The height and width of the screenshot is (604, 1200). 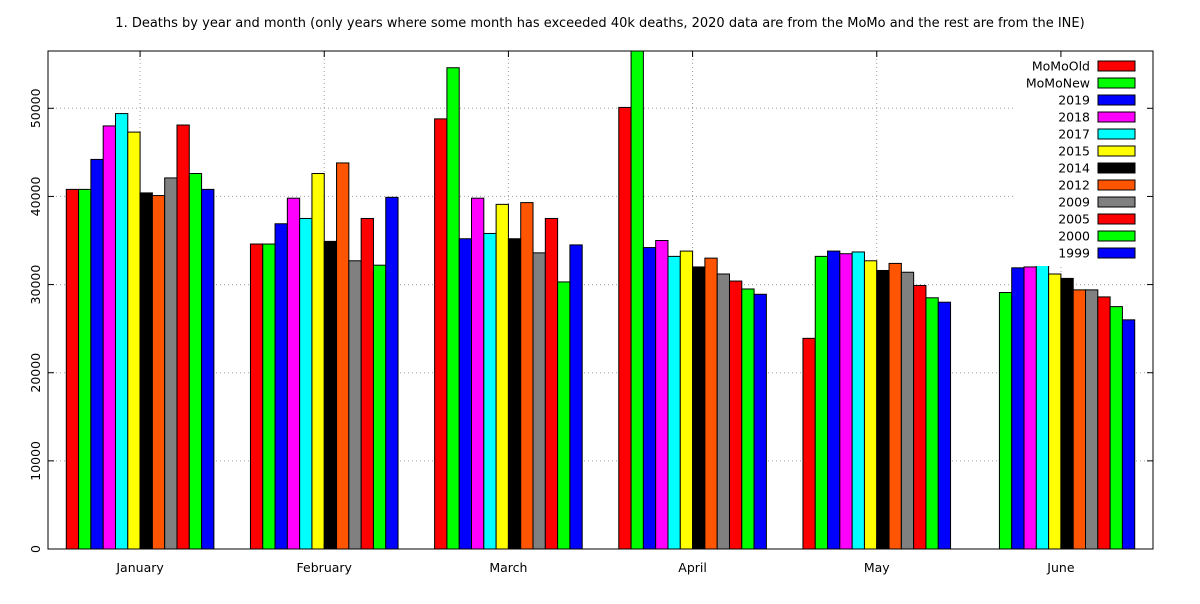 What do you see at coordinates (330, 395) in the screenshot?
I see `bar-2014-february` at bounding box center [330, 395].